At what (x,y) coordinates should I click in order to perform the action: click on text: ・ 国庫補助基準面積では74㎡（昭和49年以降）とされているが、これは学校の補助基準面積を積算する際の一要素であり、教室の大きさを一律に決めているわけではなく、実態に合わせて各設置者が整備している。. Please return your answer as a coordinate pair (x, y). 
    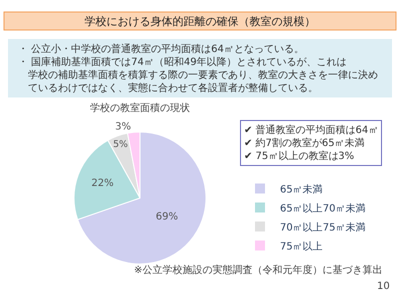
    Looking at the image, I should click on (198, 75).